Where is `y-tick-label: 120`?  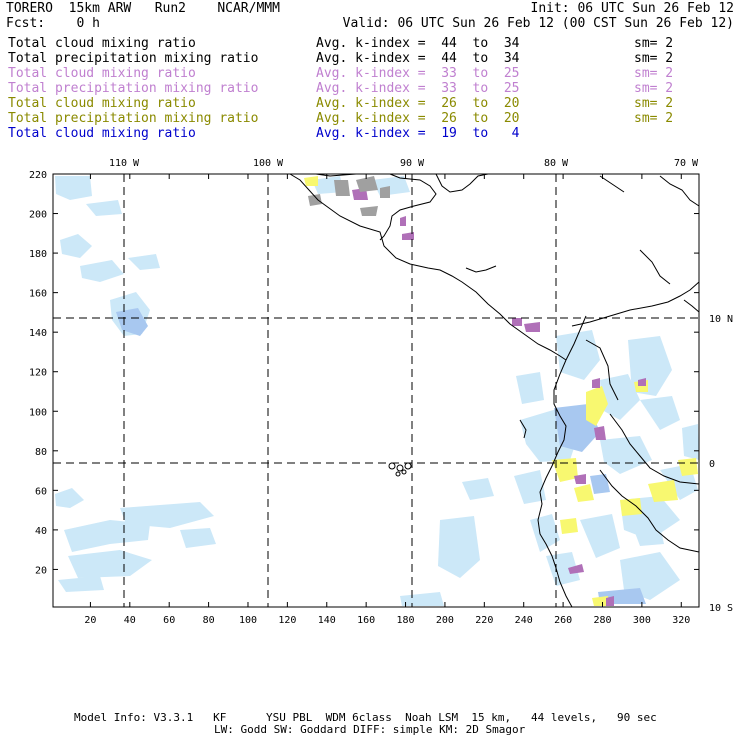
y-tick-label: 120 is located at coordinates (38, 373).